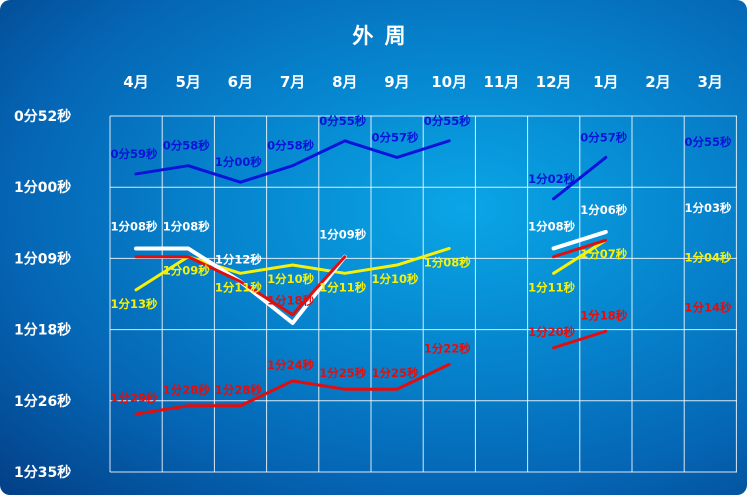 The width and height of the screenshot is (747, 495). Describe the element at coordinates (708, 307) in the screenshot. I see `side-label: 1分14秒` at that location.